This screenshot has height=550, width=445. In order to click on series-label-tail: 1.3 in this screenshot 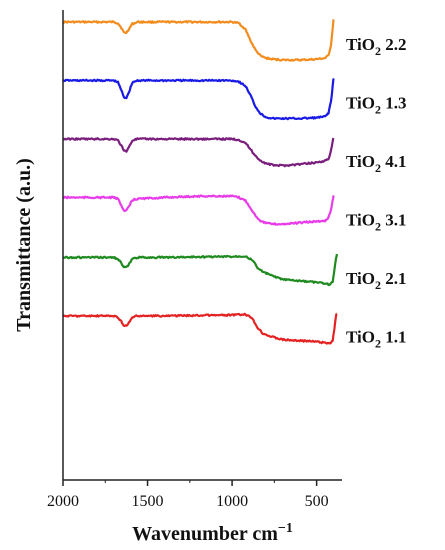, I will do `click(394, 103)`.